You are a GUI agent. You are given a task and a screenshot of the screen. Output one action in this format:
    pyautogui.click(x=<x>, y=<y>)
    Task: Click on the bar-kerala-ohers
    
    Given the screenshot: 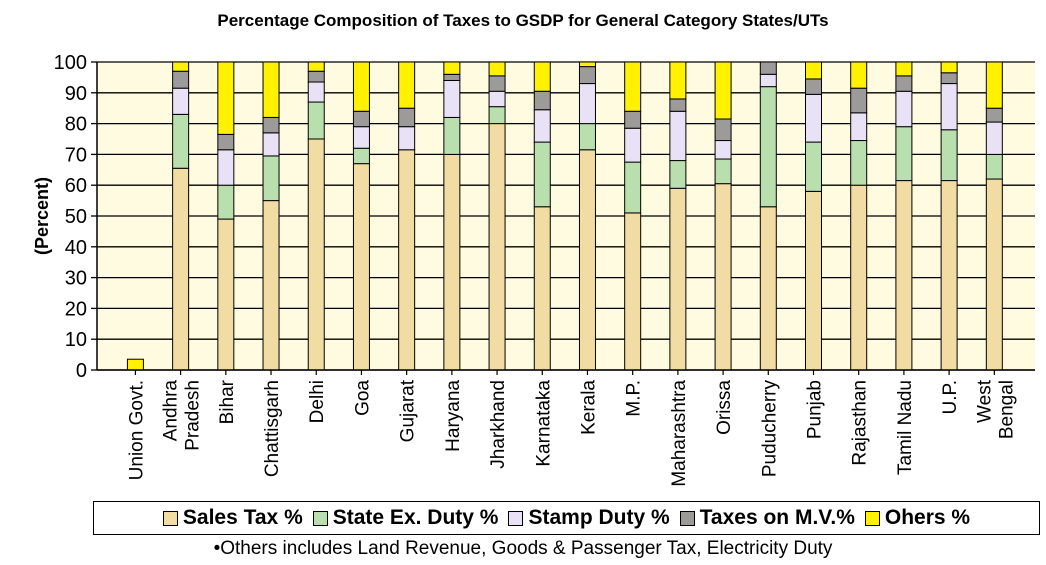 What is the action you would take?
    pyautogui.click(x=587, y=64)
    